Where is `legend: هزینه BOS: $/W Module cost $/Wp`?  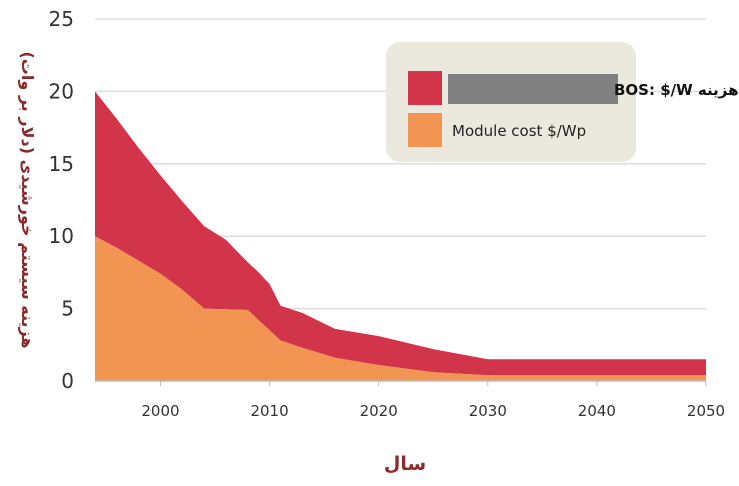 legend: هزینه BOS: $/W Module cost $/Wp is located at coordinates (562, 102).